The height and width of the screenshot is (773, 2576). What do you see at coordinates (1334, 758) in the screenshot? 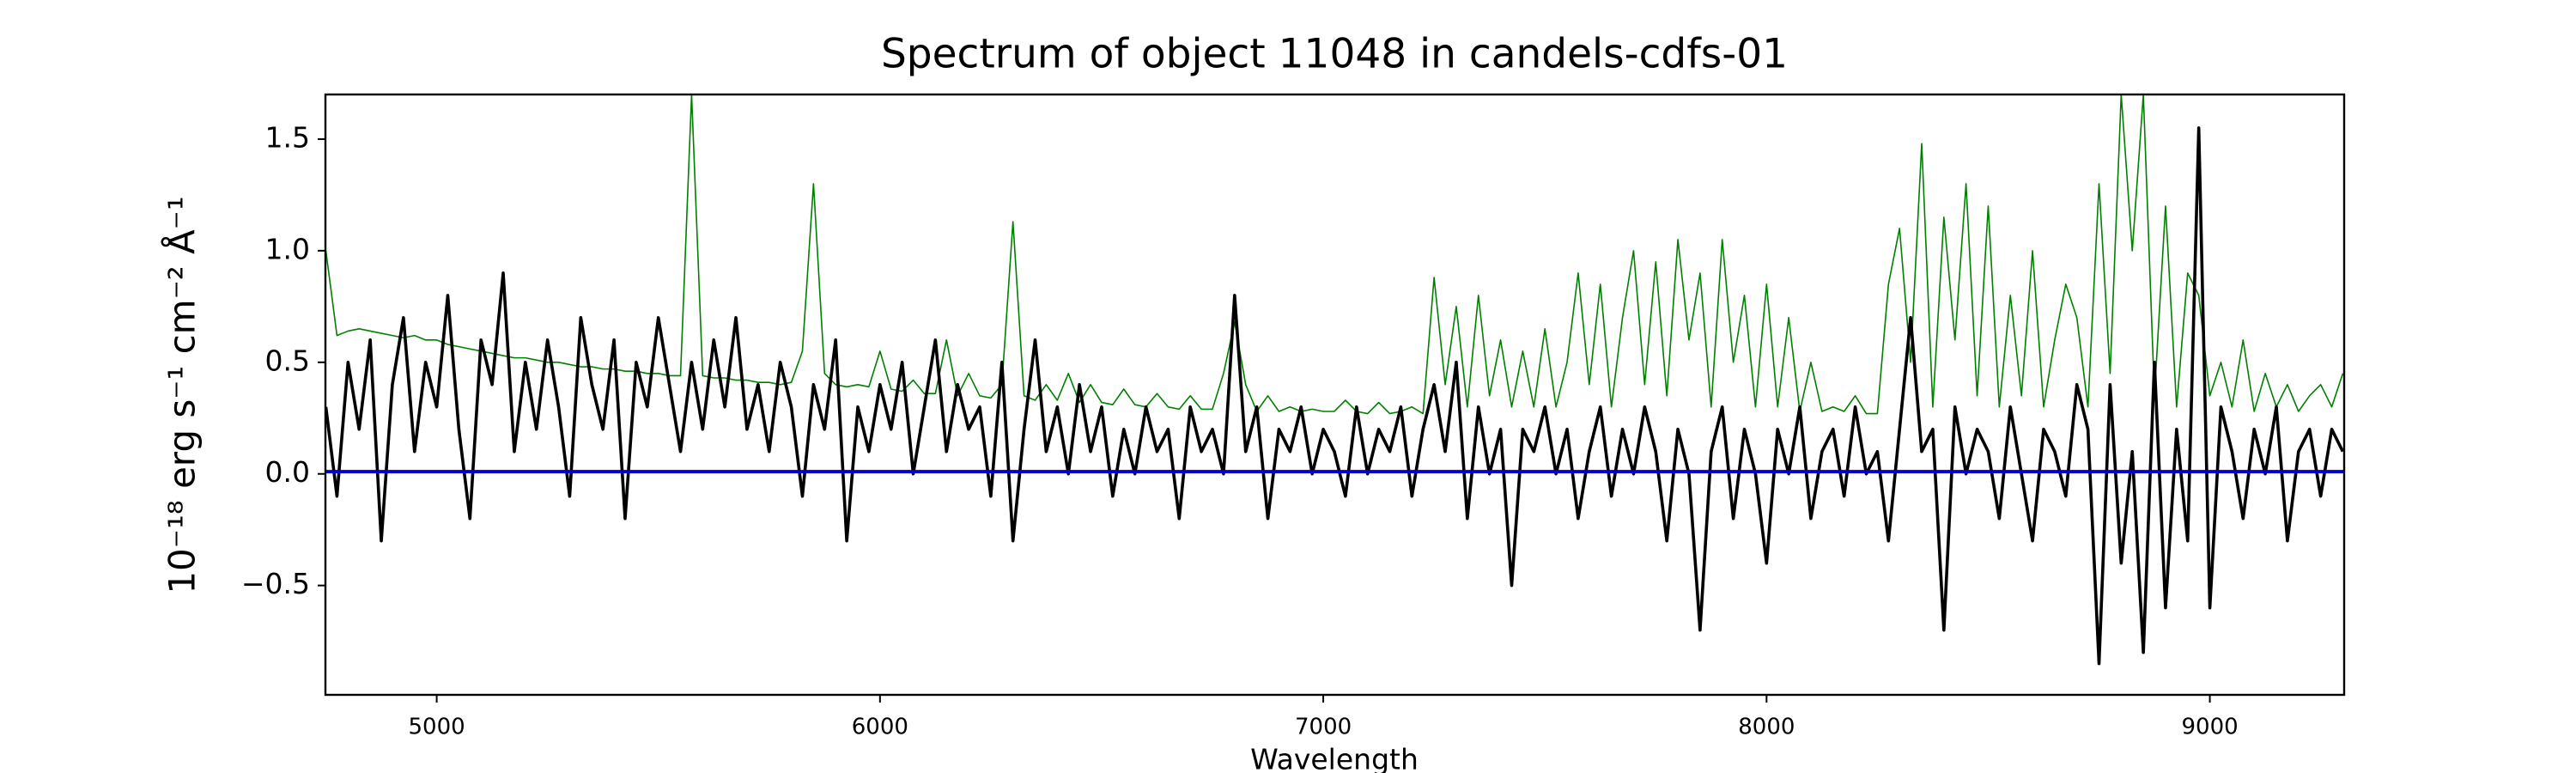
I see `x-axis-label: Wavelength` at bounding box center [1334, 758].